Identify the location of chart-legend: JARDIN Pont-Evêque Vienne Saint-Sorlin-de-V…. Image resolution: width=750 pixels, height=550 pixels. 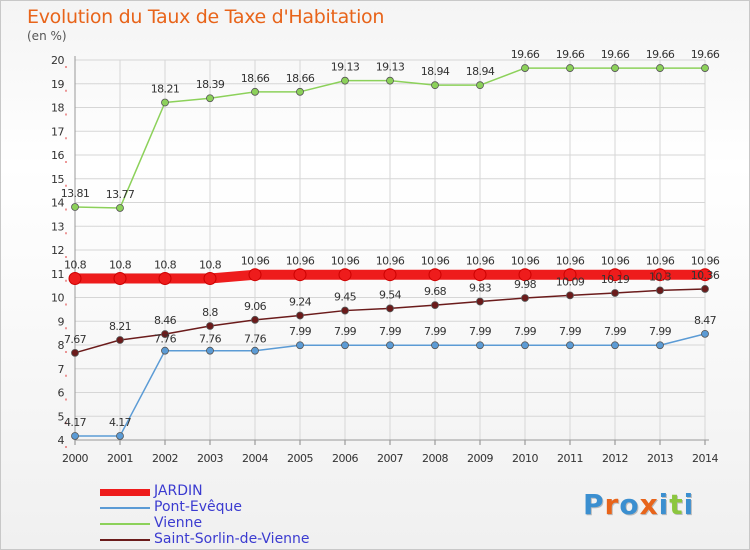
(230, 515).